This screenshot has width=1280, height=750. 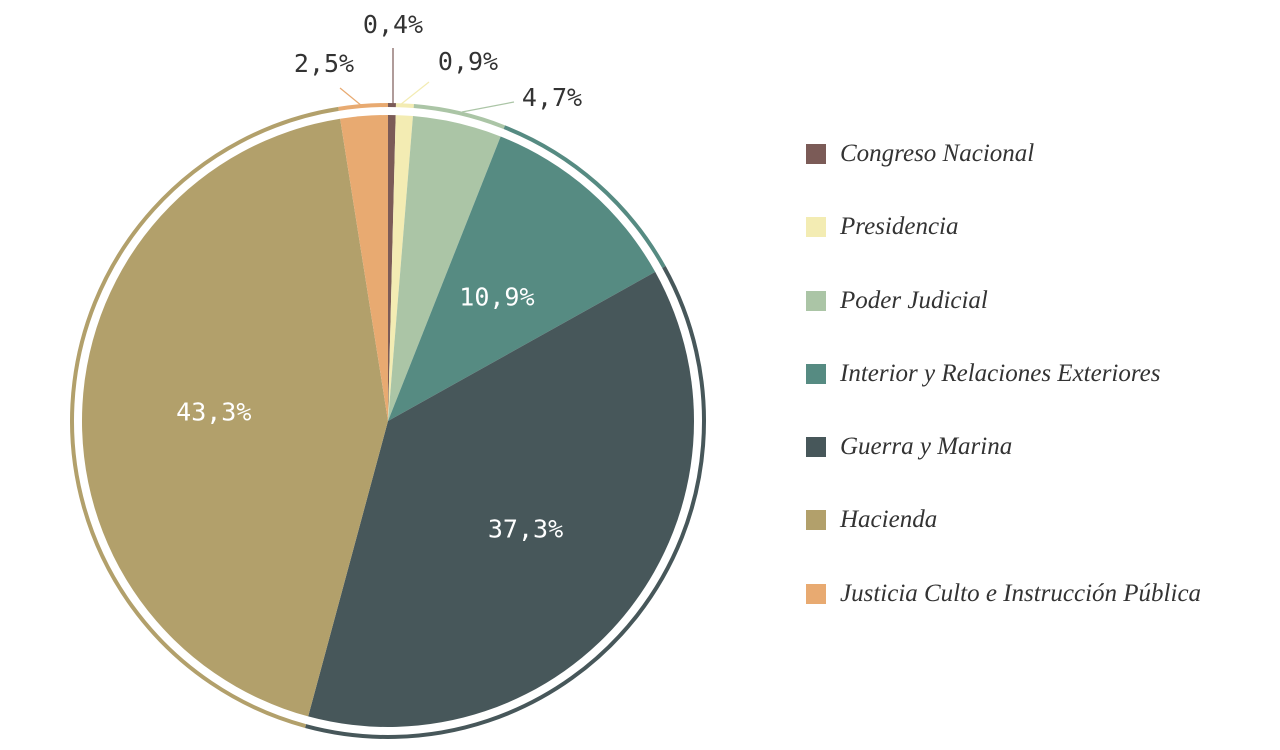 What do you see at coordinates (937, 153) in the screenshot?
I see `legend-label: Congreso Nacional` at bounding box center [937, 153].